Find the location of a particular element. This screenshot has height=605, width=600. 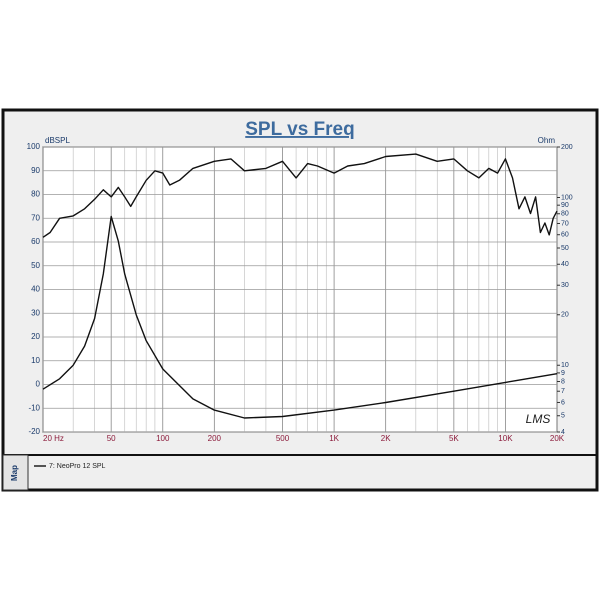

x-tick-label: 5K is located at coordinates (454, 438).